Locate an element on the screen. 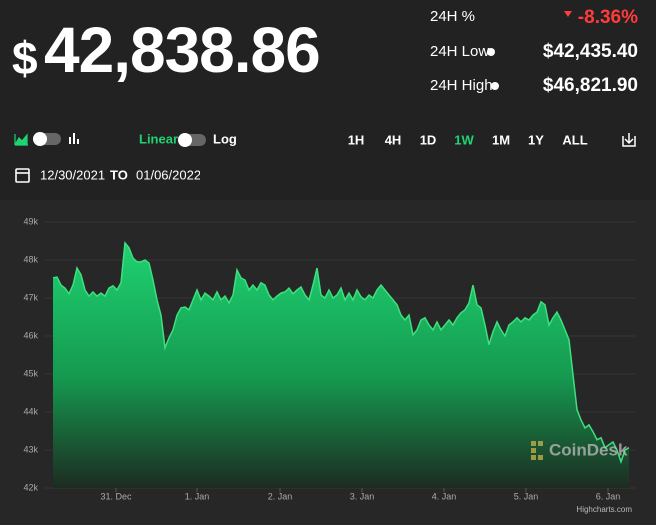 The image size is (656, 525). range-button: ALL is located at coordinates (574, 139).